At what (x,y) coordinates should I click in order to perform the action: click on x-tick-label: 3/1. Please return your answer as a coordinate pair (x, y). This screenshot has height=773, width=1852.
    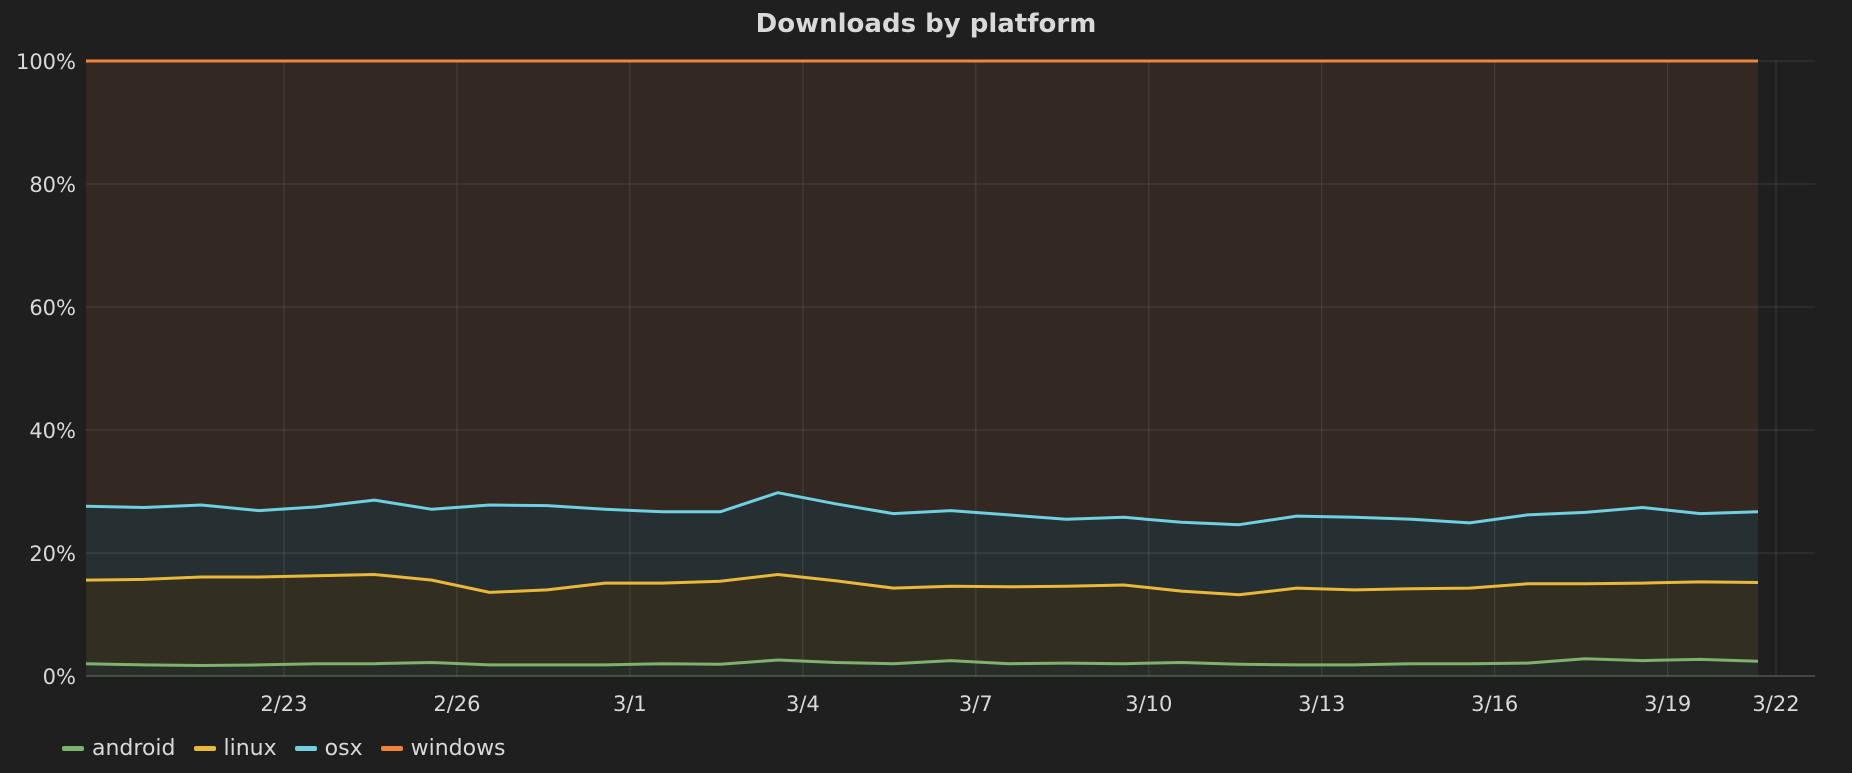
    Looking at the image, I should click on (630, 704).